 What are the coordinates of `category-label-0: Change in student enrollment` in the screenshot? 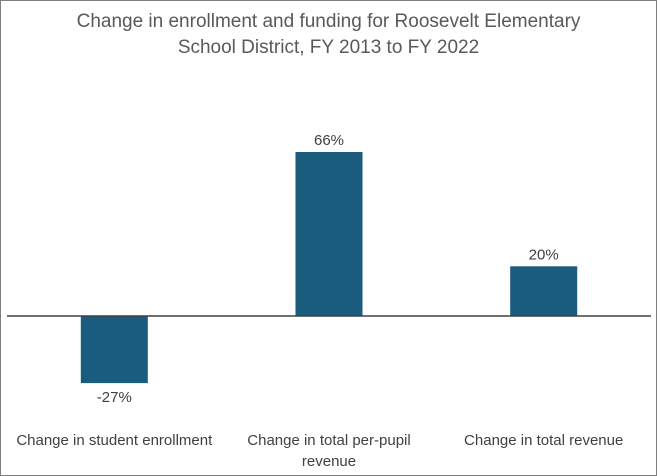 It's located at (114, 440).